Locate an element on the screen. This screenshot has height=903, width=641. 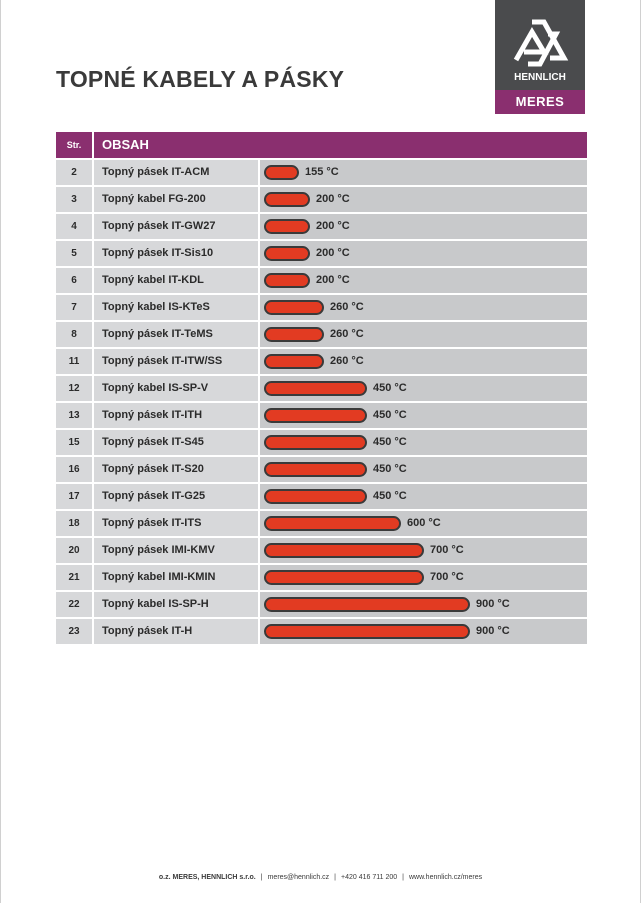
row-temperature-cell: 155 °C is located at coordinates (422, 172).